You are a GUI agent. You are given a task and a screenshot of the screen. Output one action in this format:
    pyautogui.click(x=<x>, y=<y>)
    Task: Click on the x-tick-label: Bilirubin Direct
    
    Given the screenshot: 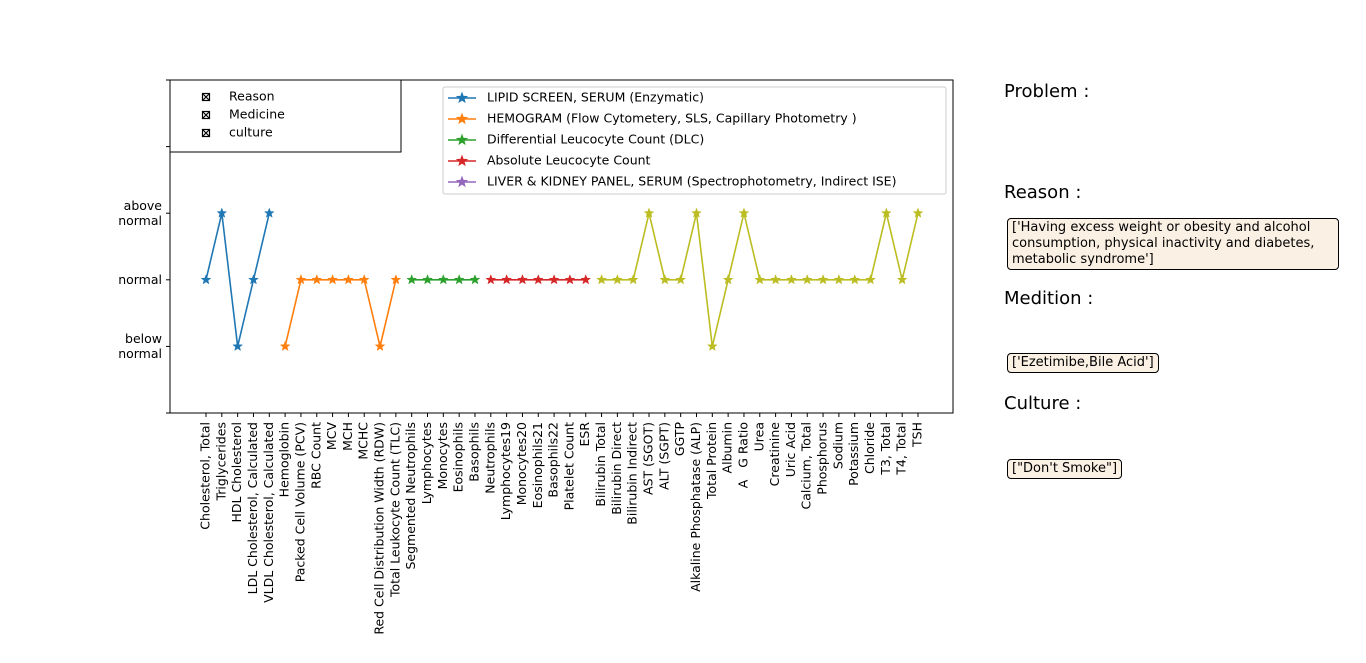 What is the action you would take?
    pyautogui.click(x=616, y=468)
    